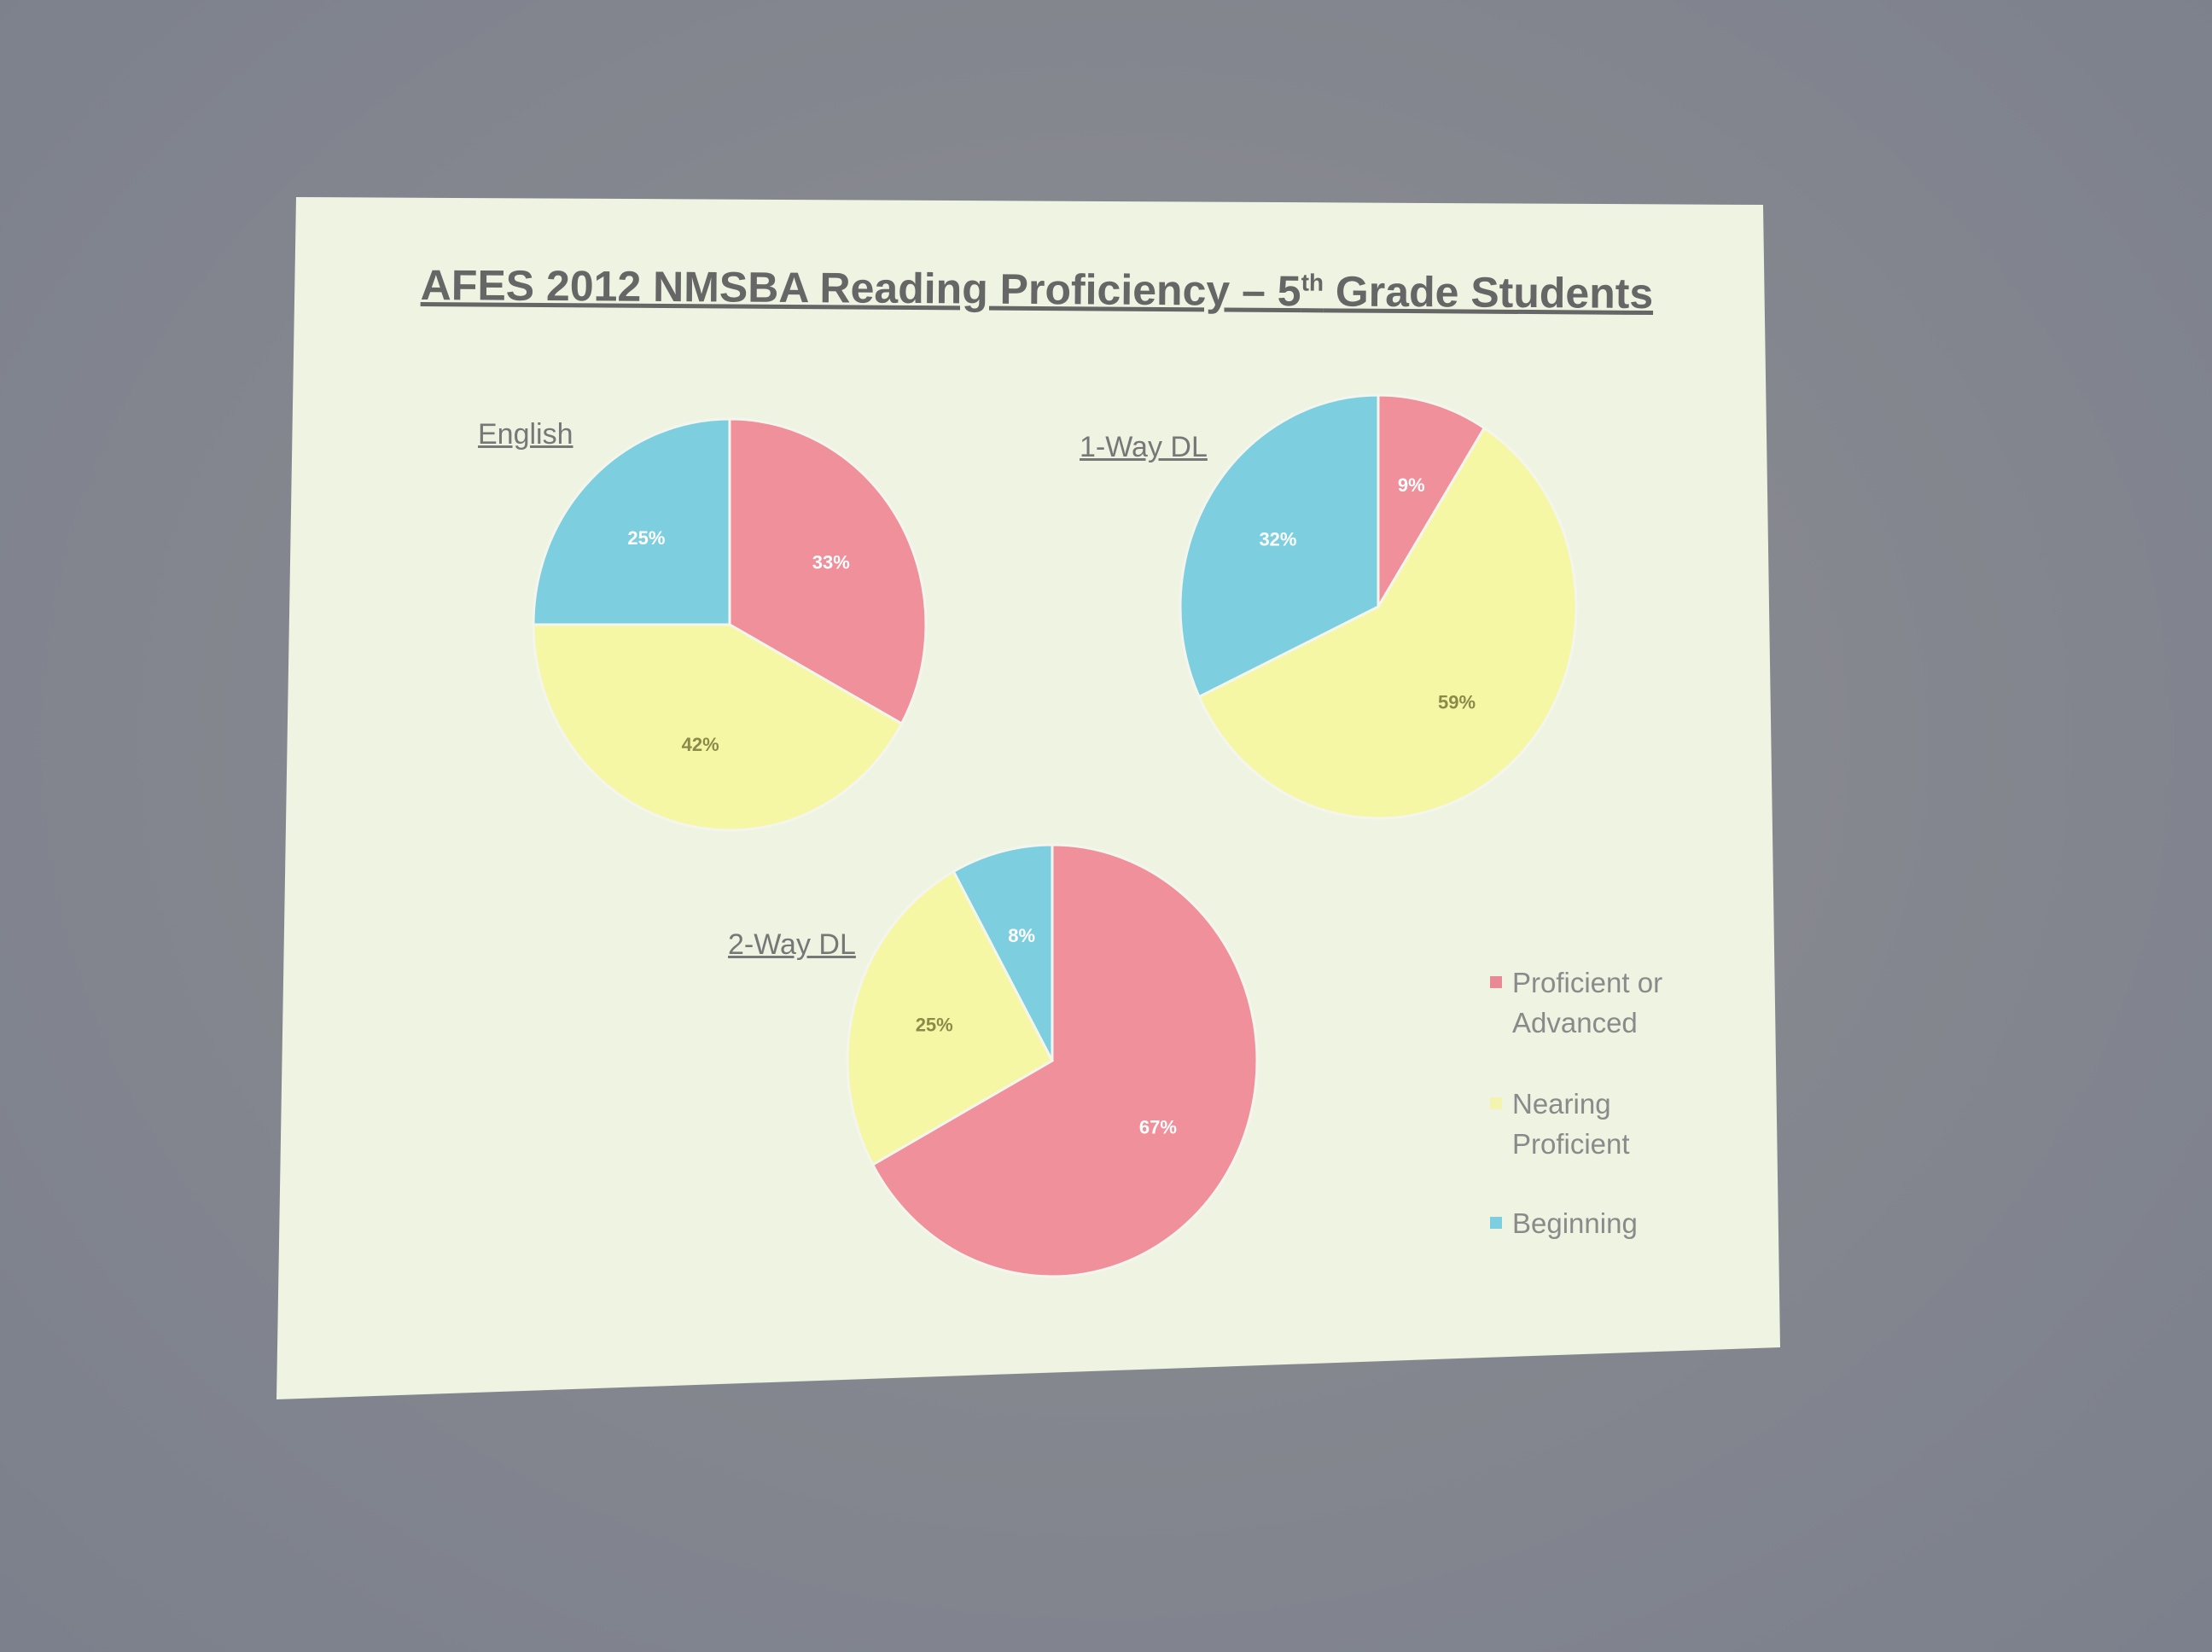 This screenshot has height=1652, width=2212. Describe the element at coordinates (1587, 1002) in the screenshot. I see `legend-text-proficient: Proficient or Advanced` at that location.